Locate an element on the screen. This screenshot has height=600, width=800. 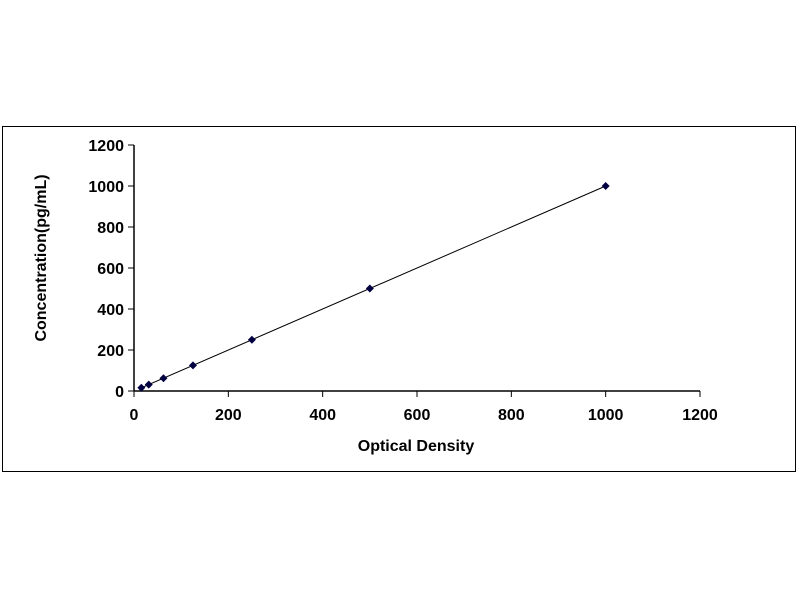
y-tick-label: 1000 is located at coordinates (106, 187).